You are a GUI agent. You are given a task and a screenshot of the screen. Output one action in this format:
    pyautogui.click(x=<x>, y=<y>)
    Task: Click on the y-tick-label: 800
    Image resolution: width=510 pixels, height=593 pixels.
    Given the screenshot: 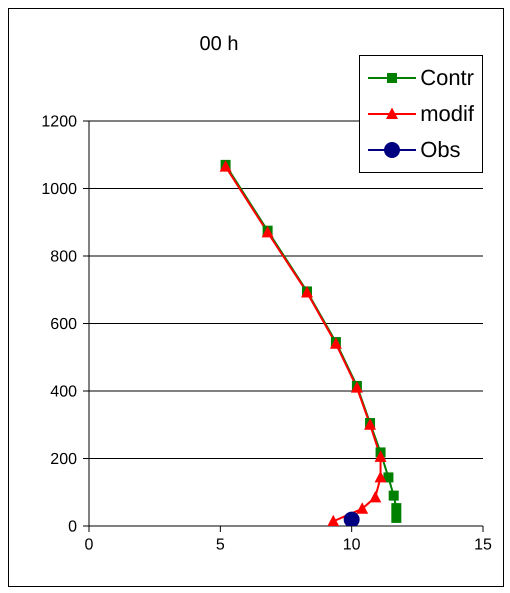 What is the action you would take?
    pyautogui.click(x=64, y=257)
    